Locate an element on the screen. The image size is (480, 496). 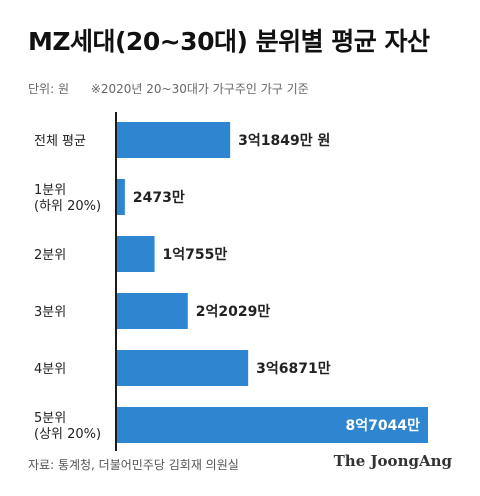
source-note: 자료: 통계청, 더불어민주당 김회재 의원실 is located at coordinates (133, 465).